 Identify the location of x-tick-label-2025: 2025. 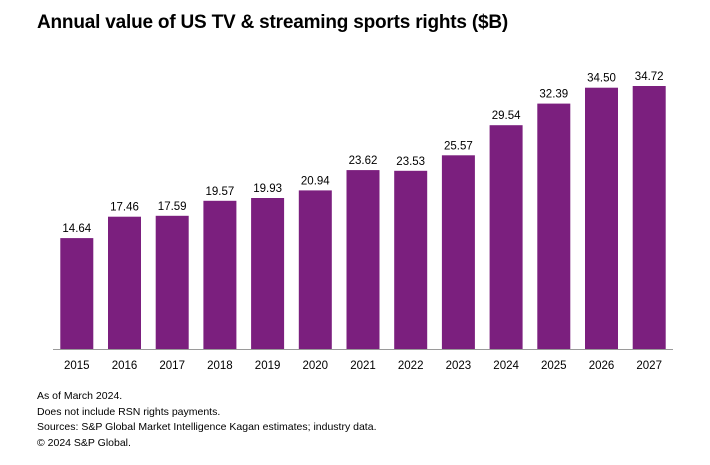
(554, 366).